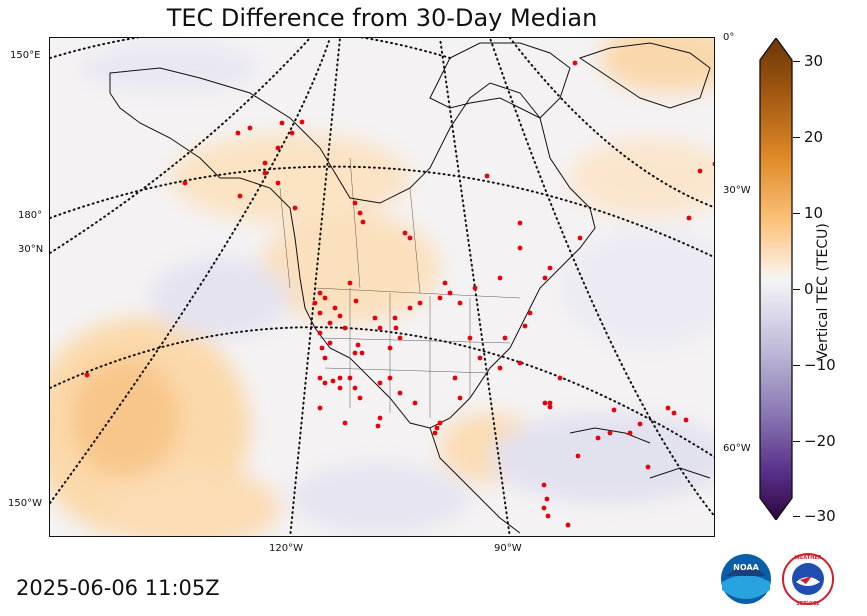 The image size is (867, 616). I want to click on noaa-logo: NOAA, so click(746, 579).